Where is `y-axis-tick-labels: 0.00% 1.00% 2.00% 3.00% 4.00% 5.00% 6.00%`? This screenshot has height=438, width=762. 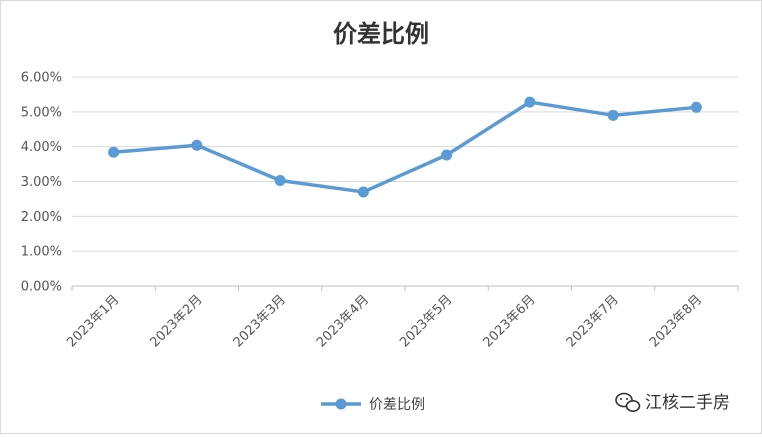
y-axis-tick-labels: 0.00% 1.00% 2.00% 3.00% 4.00% 5.00% 6.00% is located at coordinates (41, 183).